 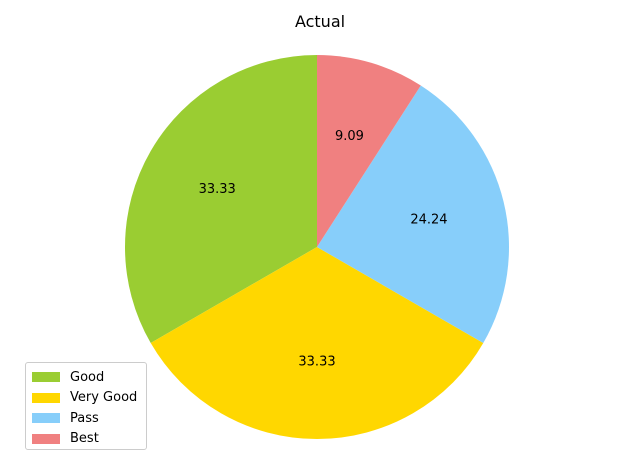 I want to click on legend-item: Pass, so click(x=86, y=418).